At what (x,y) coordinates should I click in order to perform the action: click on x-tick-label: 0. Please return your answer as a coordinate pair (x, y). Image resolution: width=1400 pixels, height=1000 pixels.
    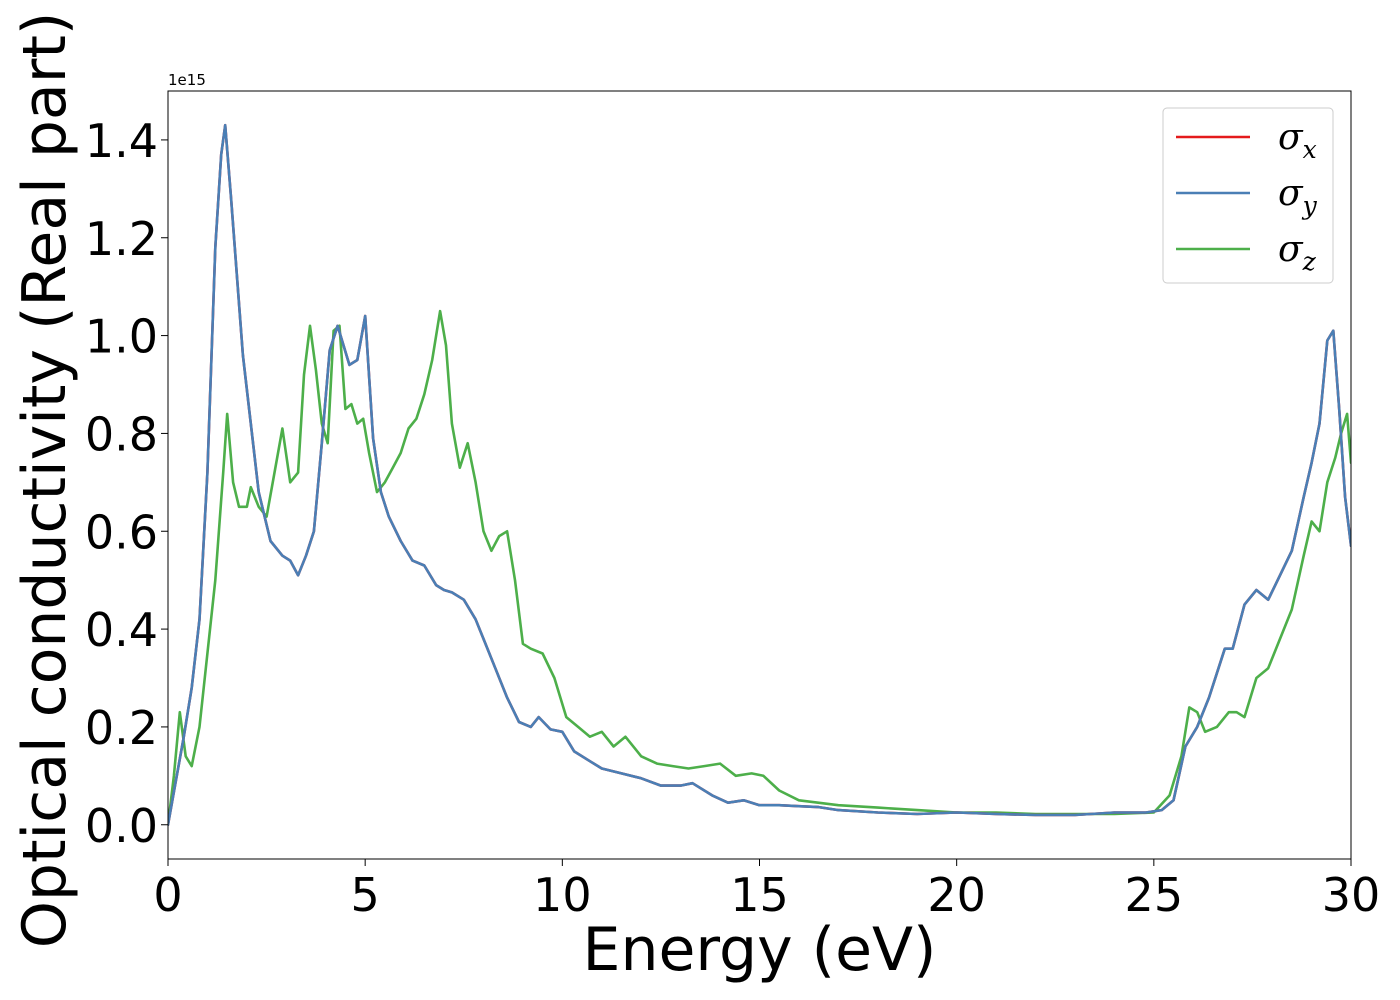
    Looking at the image, I should click on (167, 895).